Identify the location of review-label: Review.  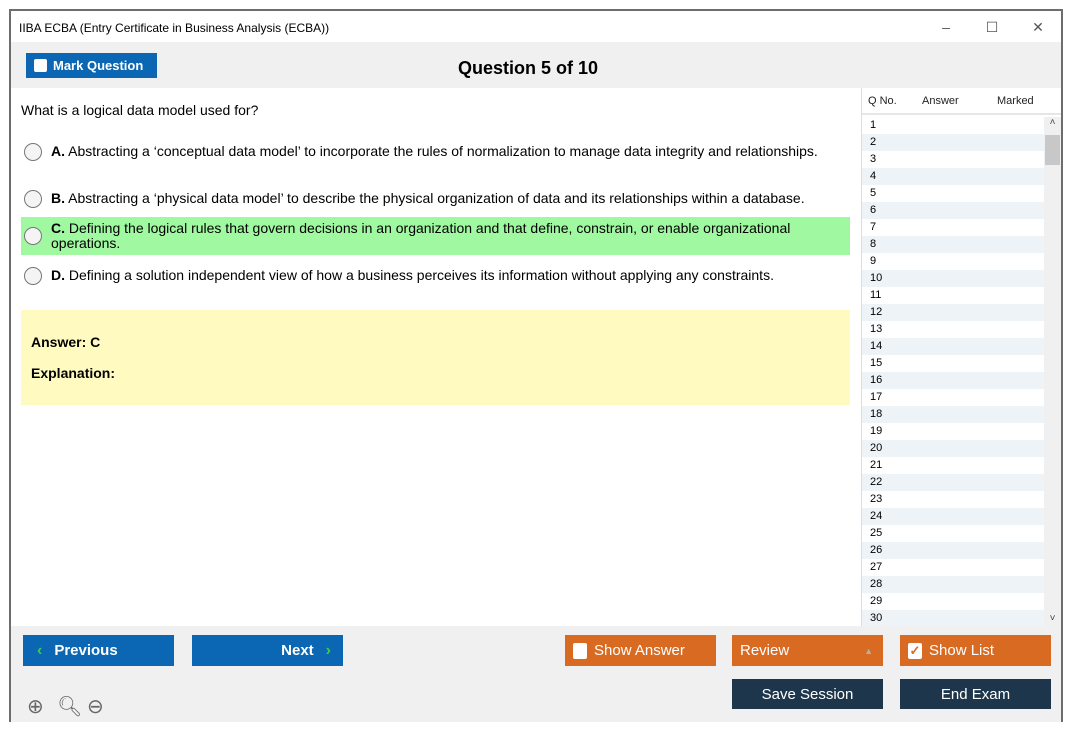
(765, 650).